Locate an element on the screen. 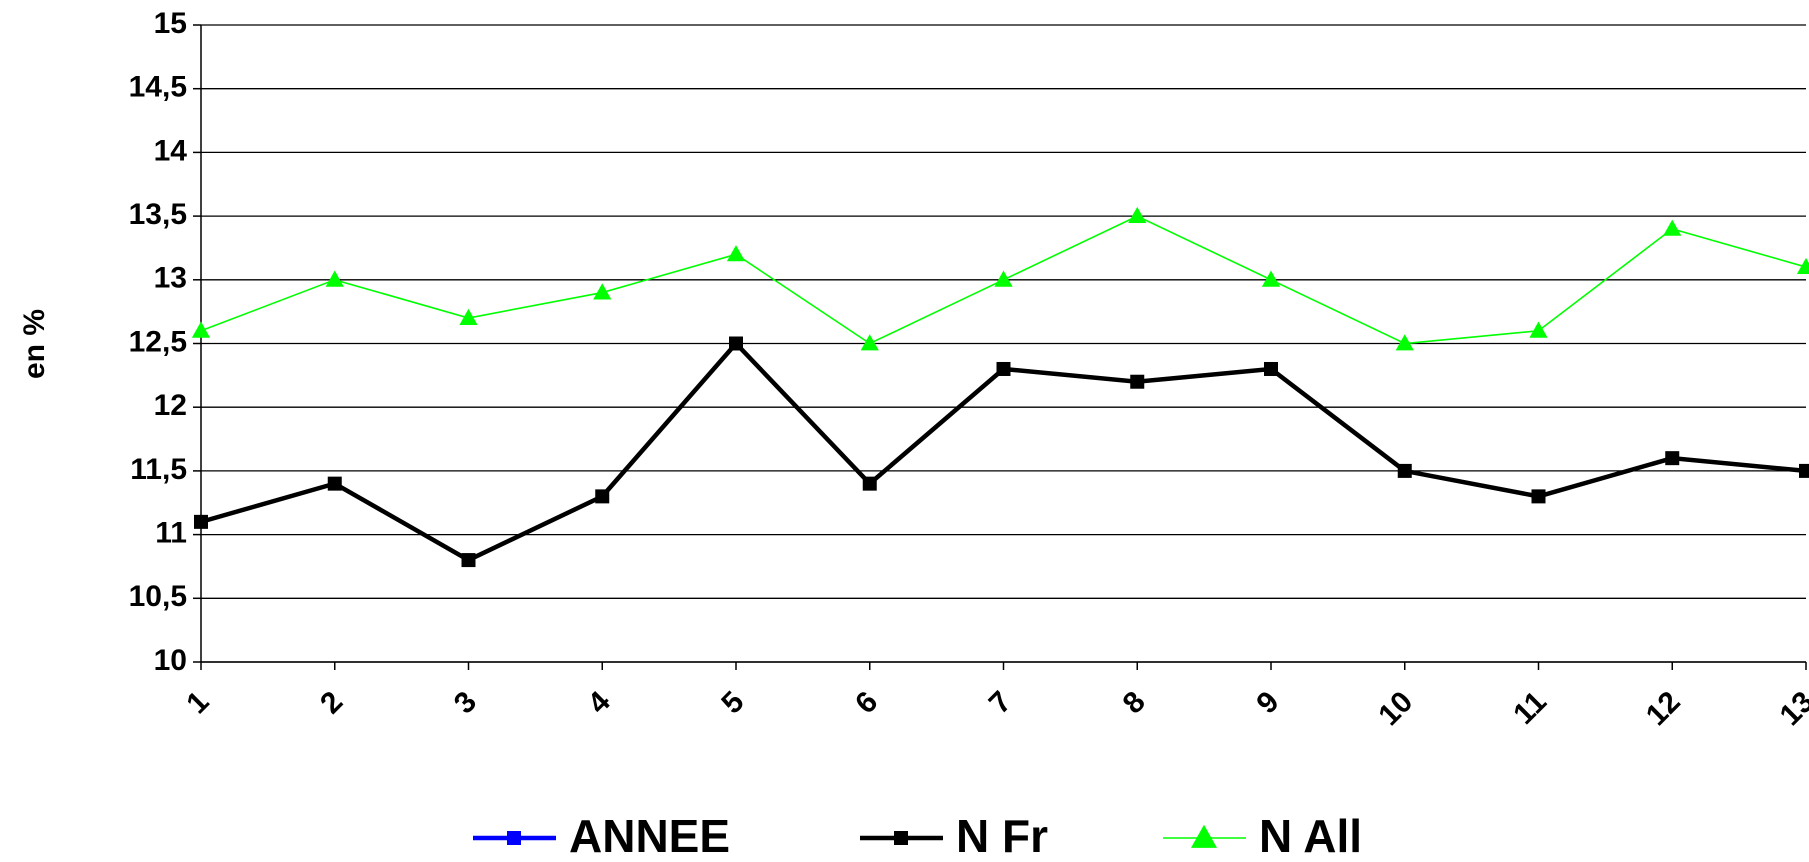 The image size is (1809, 862). x-tick-label: 6 is located at coordinates (866, 702).